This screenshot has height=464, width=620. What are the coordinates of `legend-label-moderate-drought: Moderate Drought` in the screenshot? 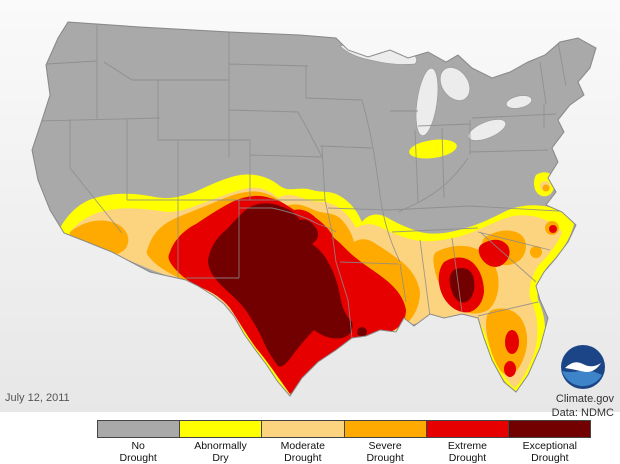 It's located at (302, 452).